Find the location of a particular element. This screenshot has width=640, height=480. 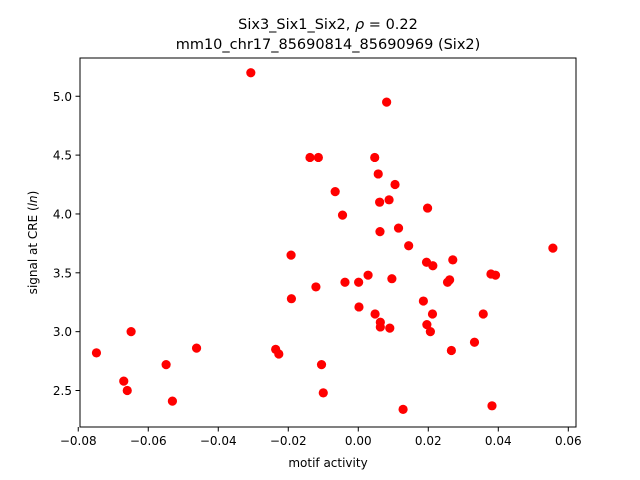

y-tick-label: 5.0 is located at coordinates (62, 97).